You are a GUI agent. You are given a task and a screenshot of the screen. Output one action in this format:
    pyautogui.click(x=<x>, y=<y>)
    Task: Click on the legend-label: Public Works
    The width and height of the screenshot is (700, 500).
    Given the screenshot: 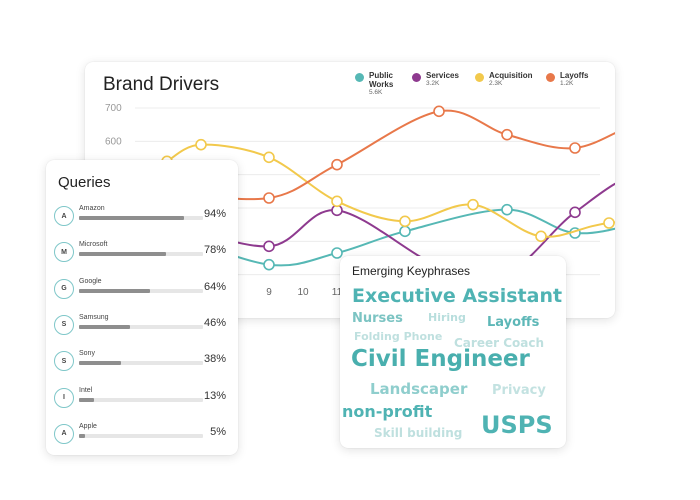 What is the action you would take?
    pyautogui.click(x=381, y=80)
    